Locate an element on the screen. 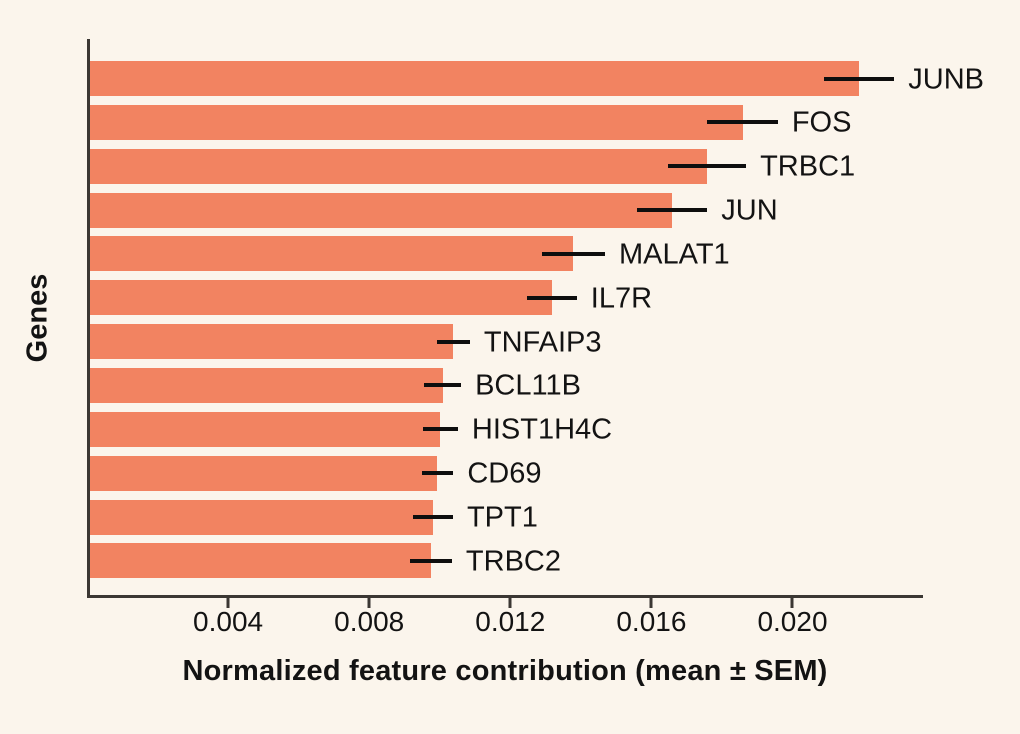  bar-fos is located at coordinates (416, 122).